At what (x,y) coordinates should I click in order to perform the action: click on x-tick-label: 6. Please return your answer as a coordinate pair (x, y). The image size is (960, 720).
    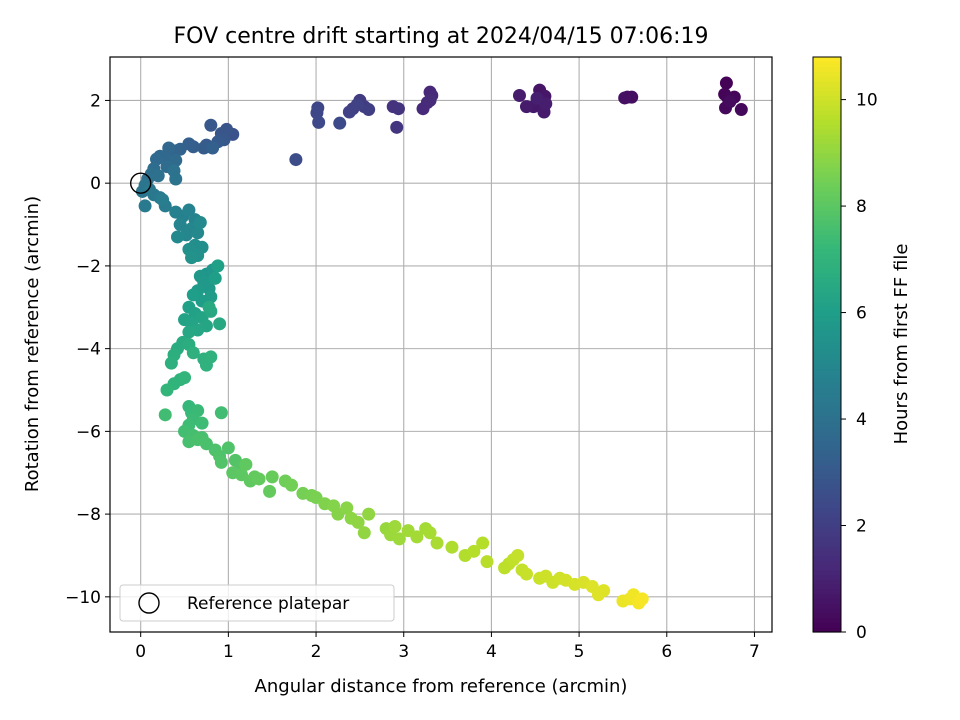
    Looking at the image, I should click on (666, 652).